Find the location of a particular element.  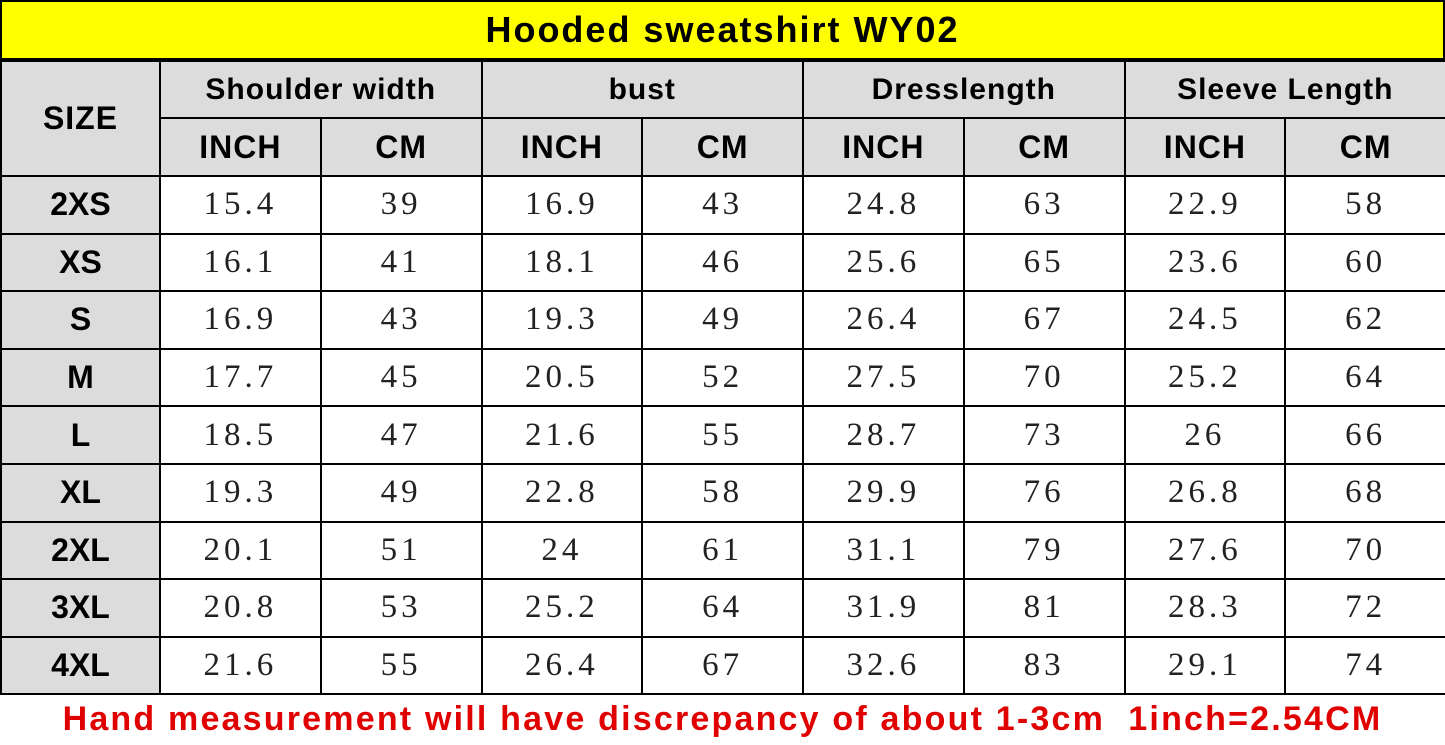

value-cell: 18.5 is located at coordinates (240, 435).